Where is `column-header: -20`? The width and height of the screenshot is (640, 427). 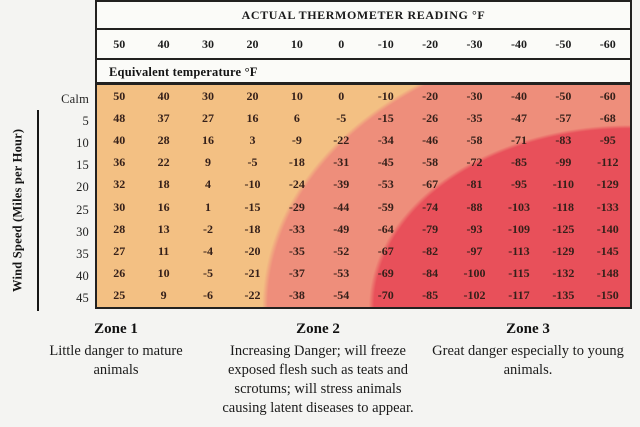 column-header: -20 is located at coordinates (430, 43).